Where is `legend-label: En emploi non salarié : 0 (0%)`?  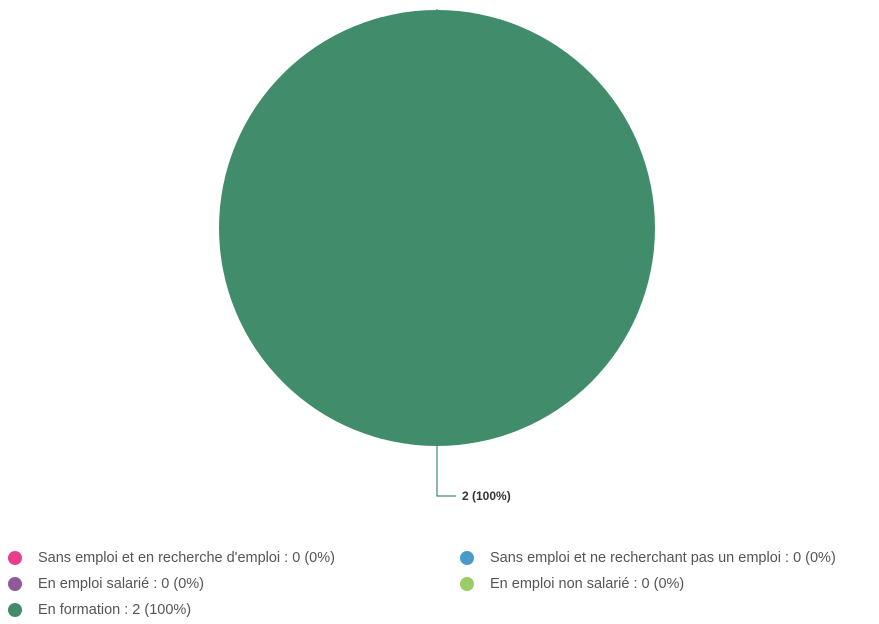
legend-label: En emploi non salarié : 0 (0%) is located at coordinates (587, 584).